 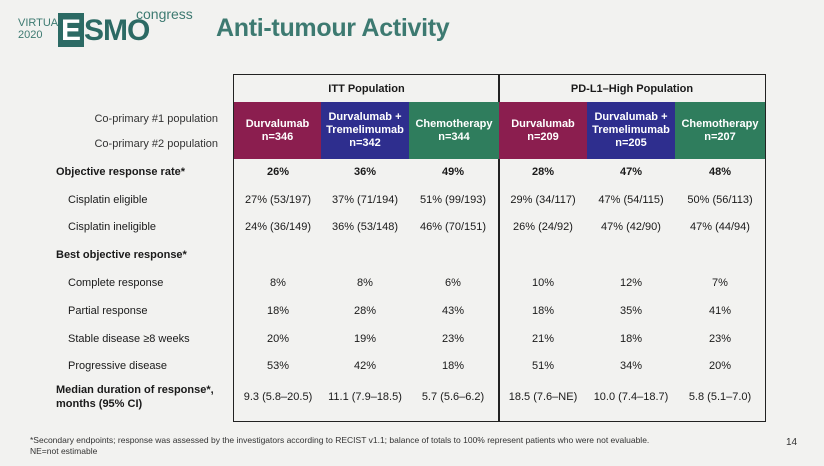 I want to click on table-cell: 36% (53/148), so click(x=365, y=227).